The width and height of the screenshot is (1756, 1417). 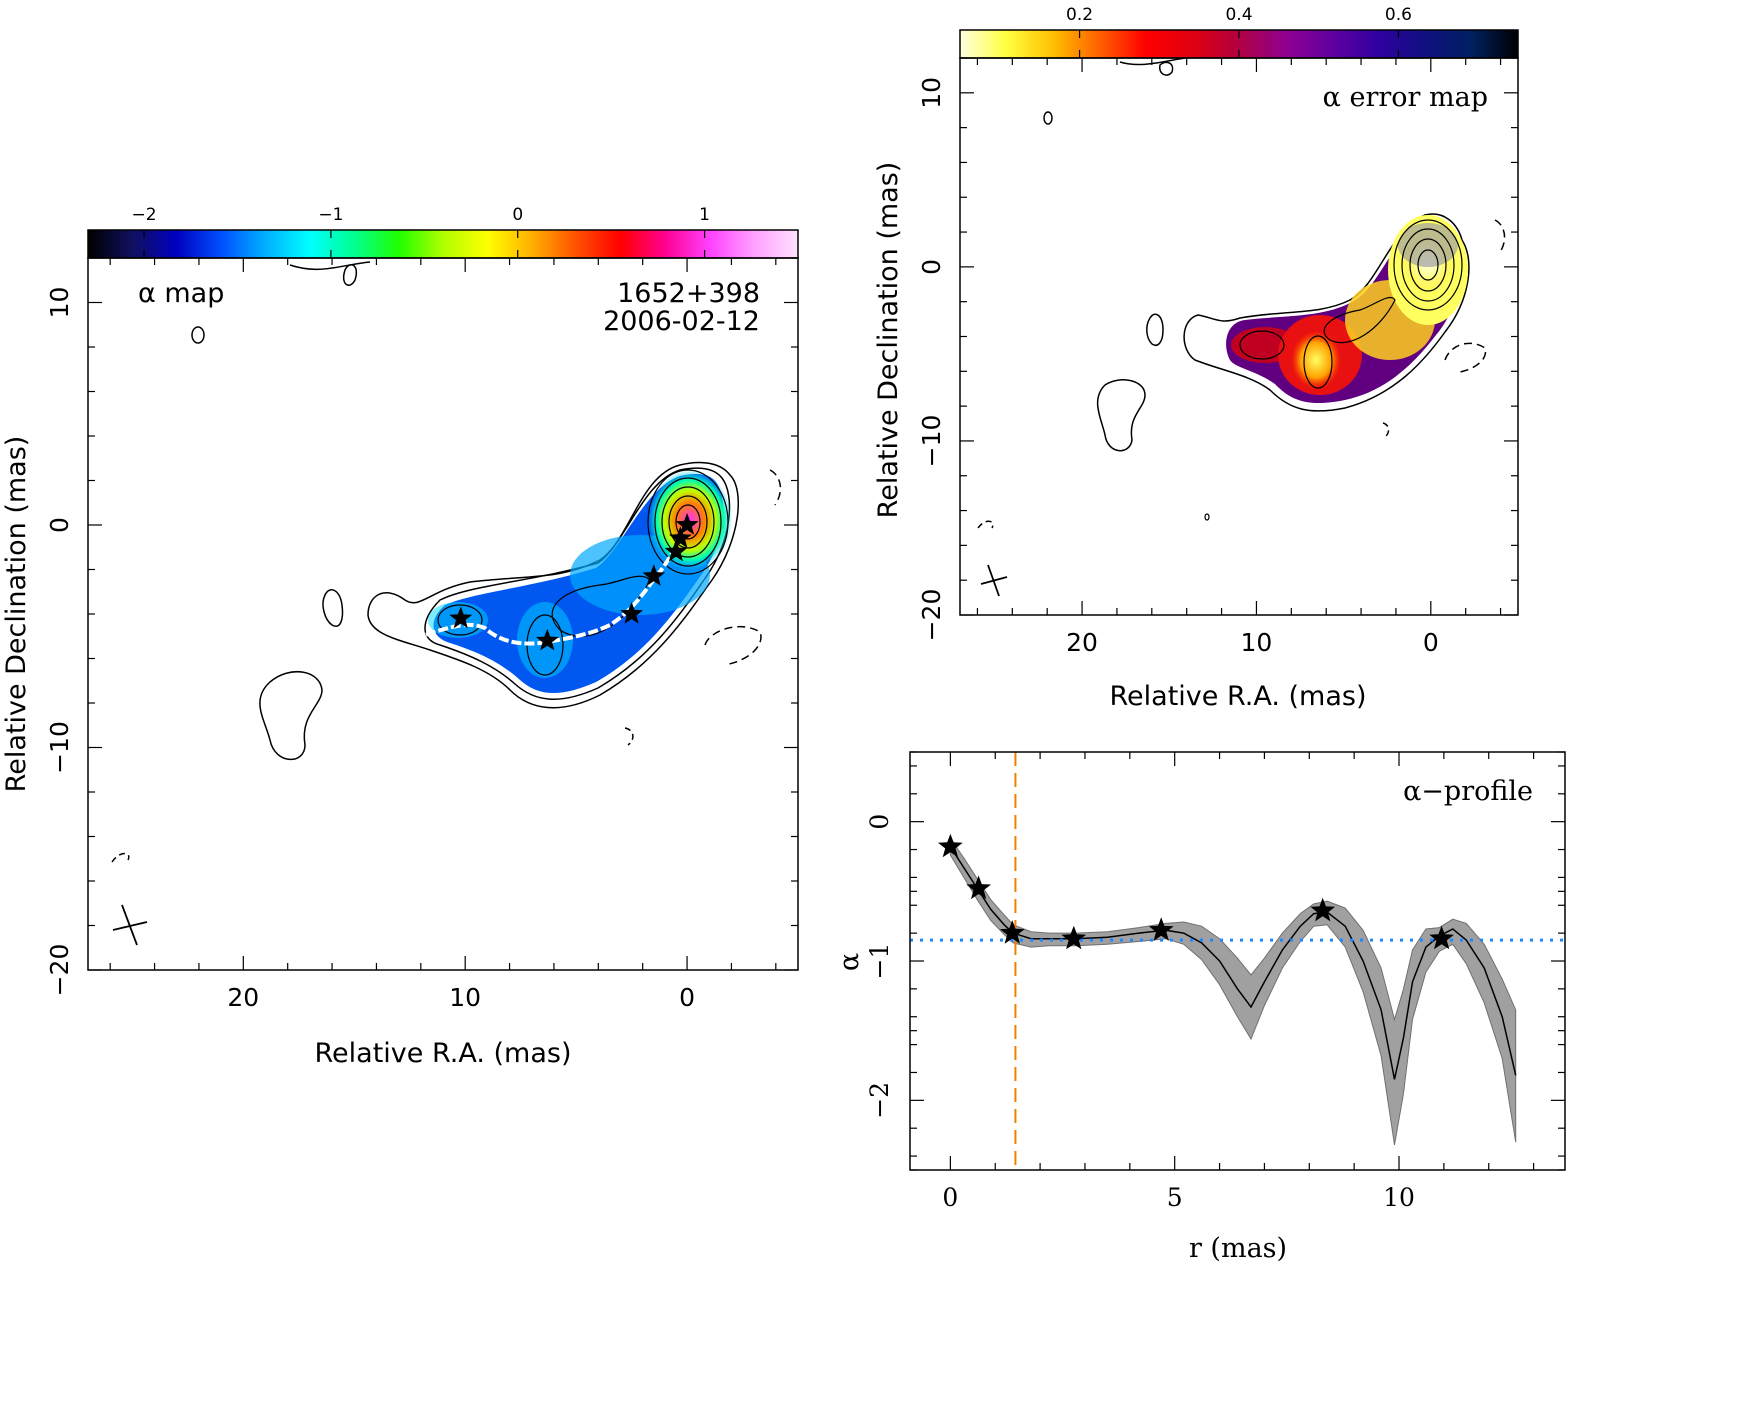 I want to click on err-outer-contour, so click(x=1326, y=312).